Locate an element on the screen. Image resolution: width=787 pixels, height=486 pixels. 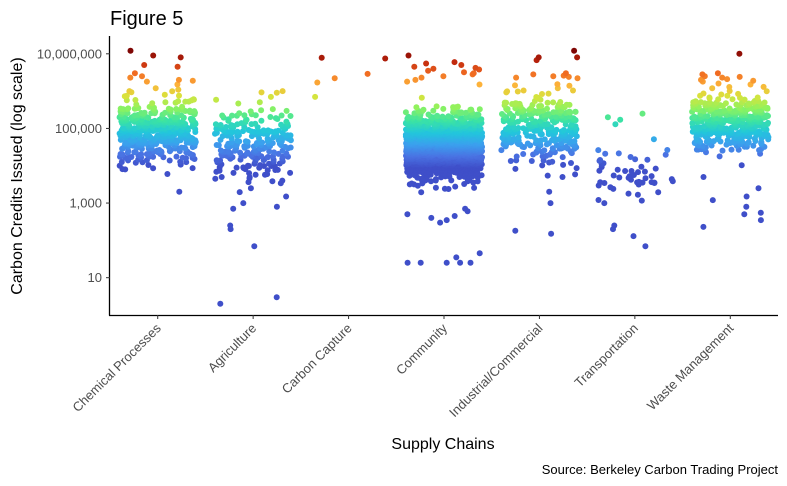
y-tick-label: 100,000 is located at coordinates (78, 128).